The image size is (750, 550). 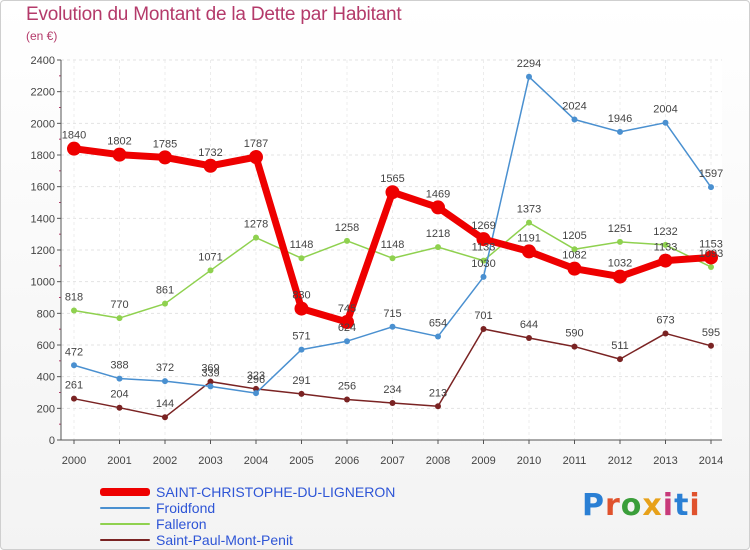 I want to click on data-label-0: 1032, so click(x=620, y=264).